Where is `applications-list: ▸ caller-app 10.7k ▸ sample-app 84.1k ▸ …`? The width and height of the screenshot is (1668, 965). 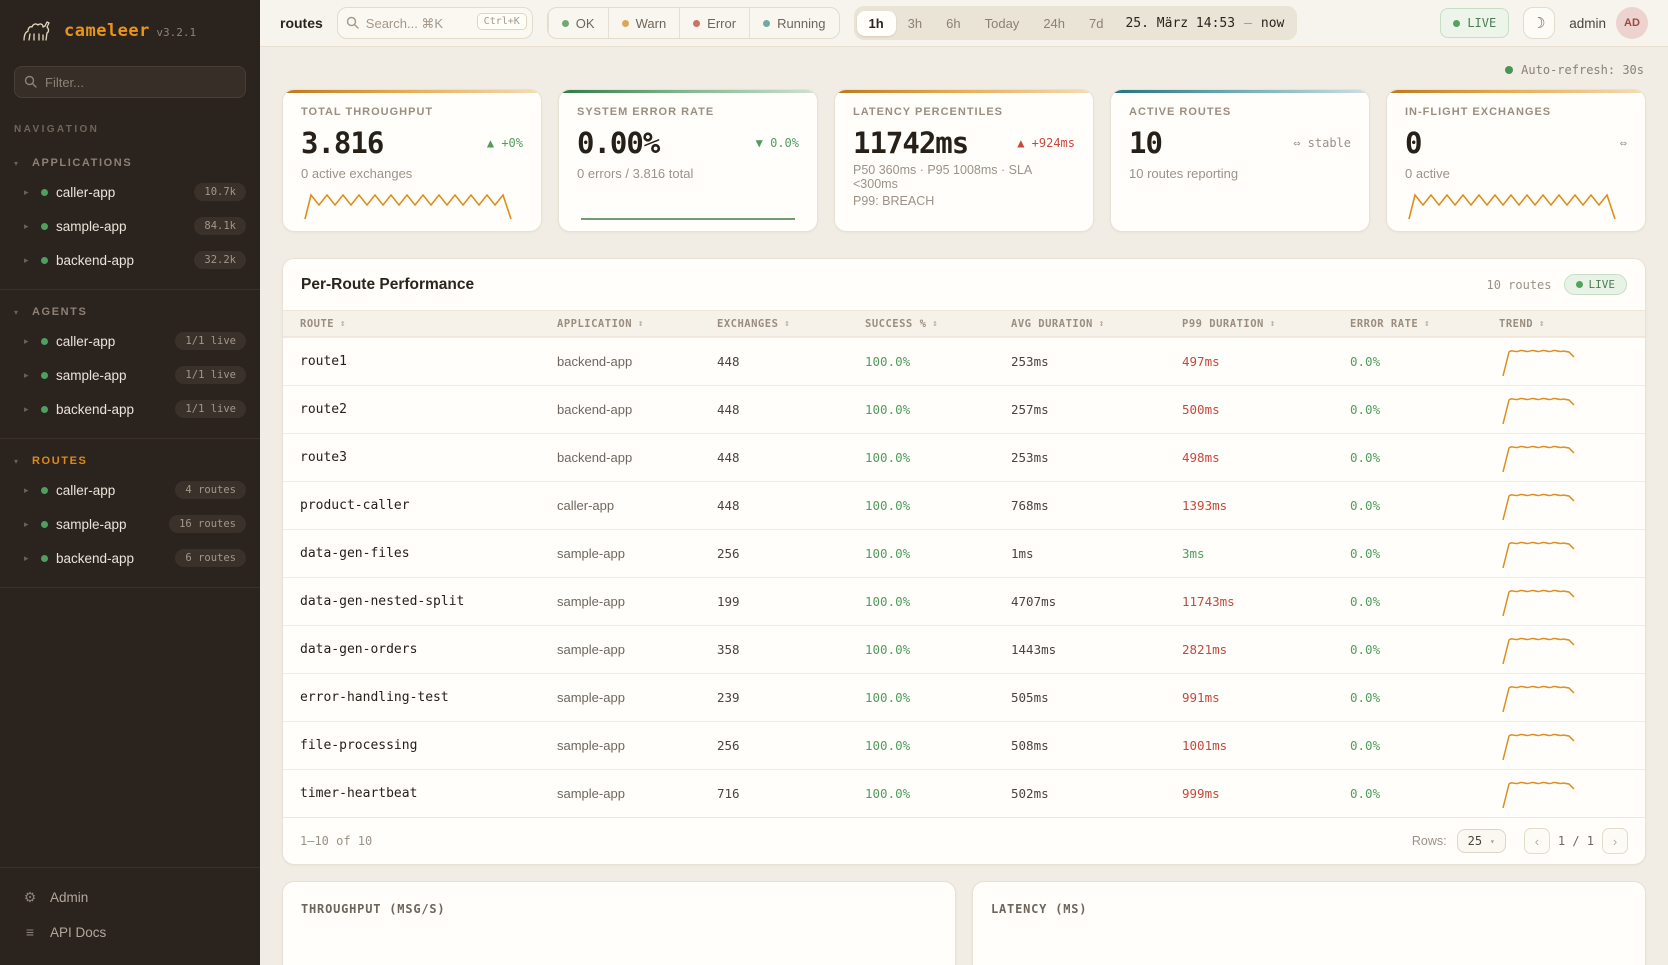
applications-list: ▸ caller-app 10.7k ▸ sample-app 84.1k ▸ … is located at coordinates (130, 226).